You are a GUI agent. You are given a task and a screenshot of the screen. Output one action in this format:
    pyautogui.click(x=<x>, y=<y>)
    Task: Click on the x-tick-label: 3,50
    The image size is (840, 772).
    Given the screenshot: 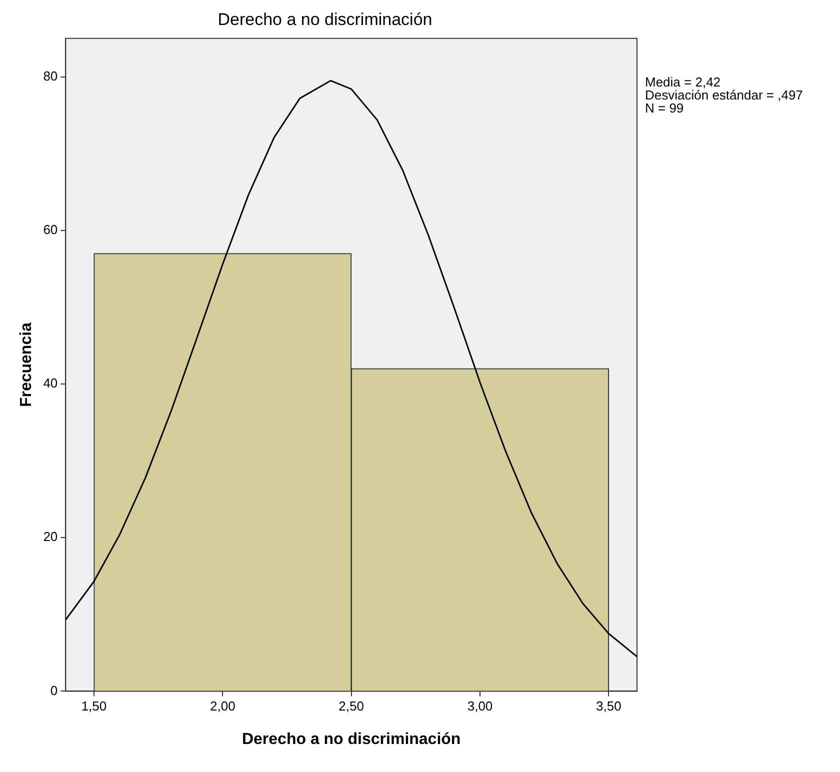 What is the action you would take?
    pyautogui.click(x=609, y=706)
    